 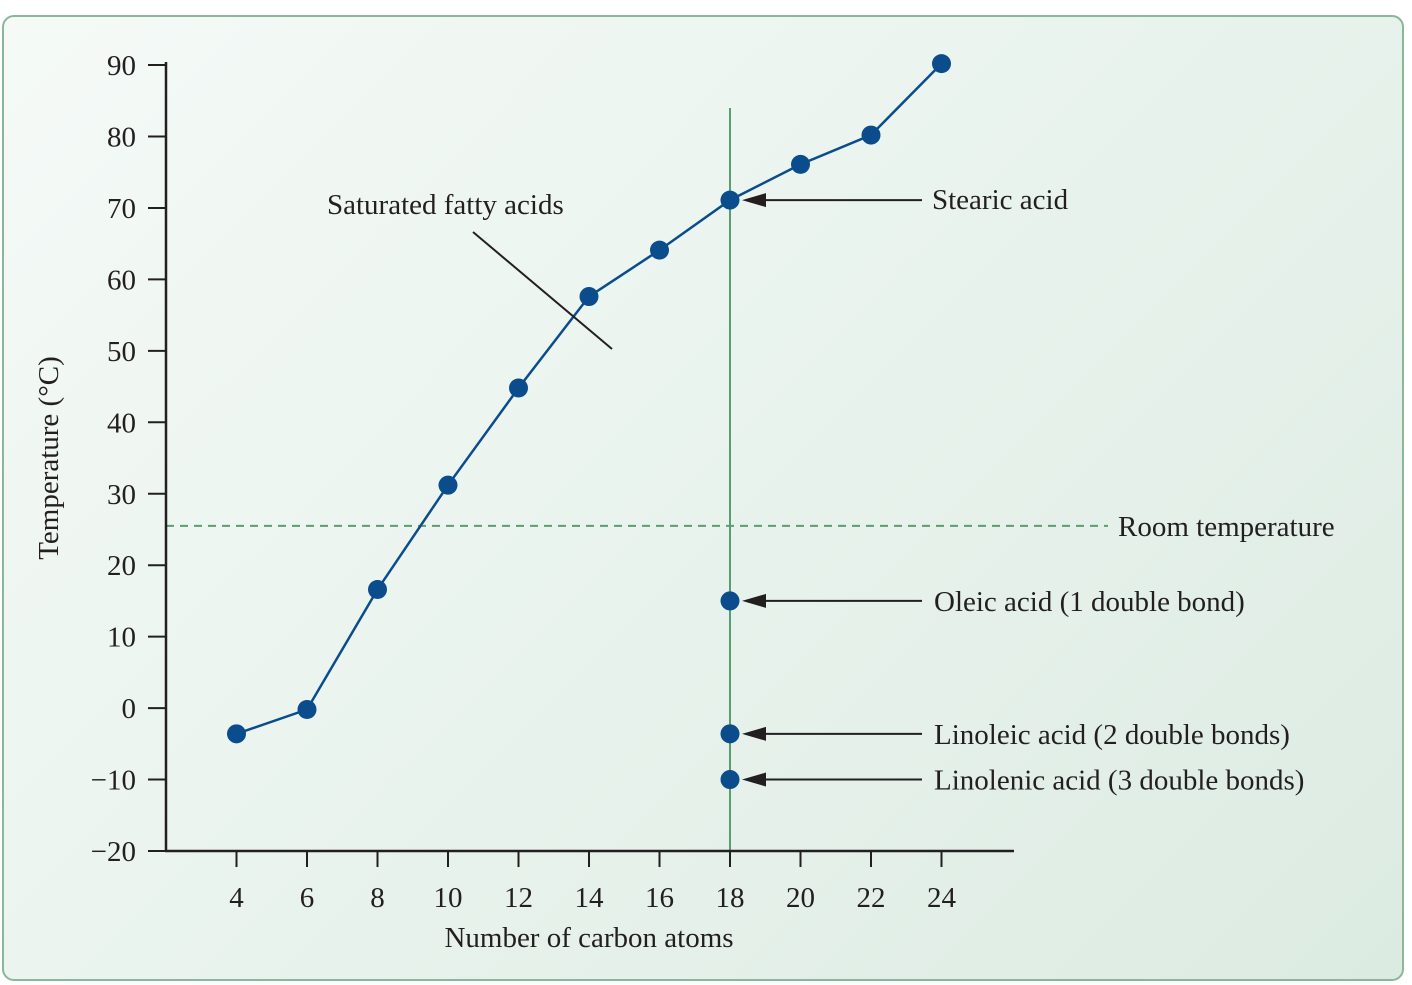 What do you see at coordinates (448, 485) in the screenshot?
I see `data-point-c10` at bounding box center [448, 485].